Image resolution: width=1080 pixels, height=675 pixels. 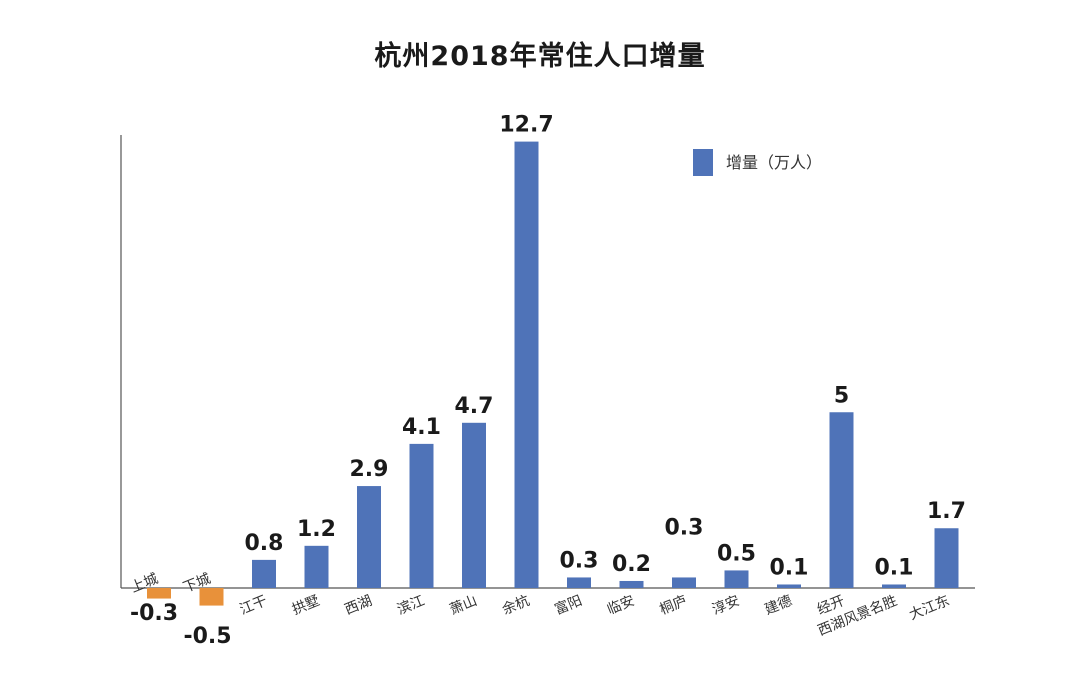 I want to click on value-label-12: 0.5, so click(x=736, y=553).